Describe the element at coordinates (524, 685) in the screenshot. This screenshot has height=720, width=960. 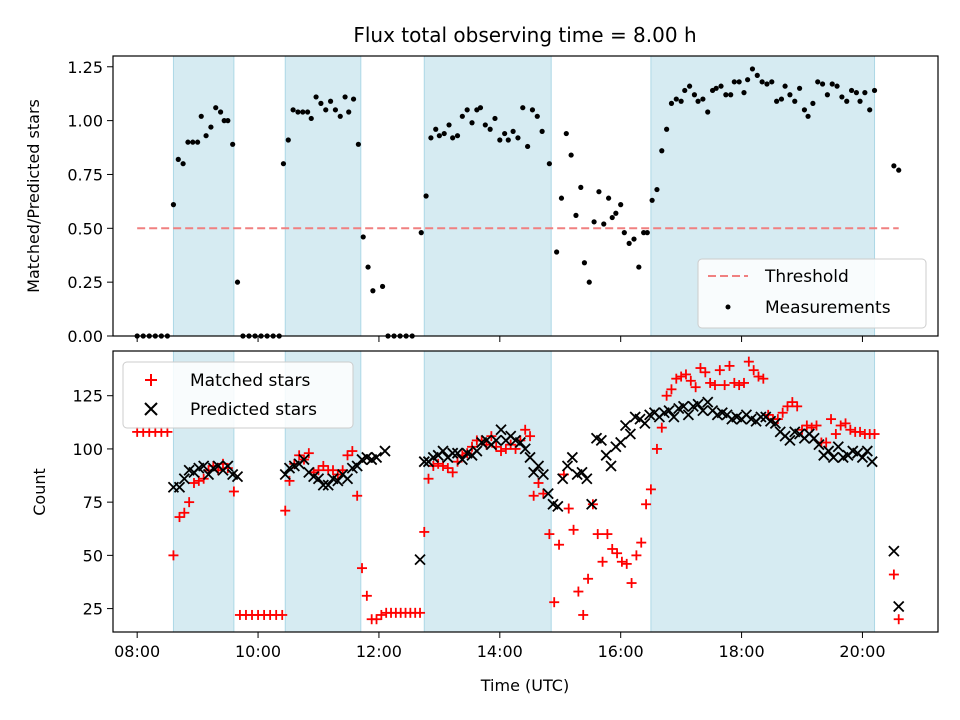
I see `x-axis-label: Time (UTC)` at that location.